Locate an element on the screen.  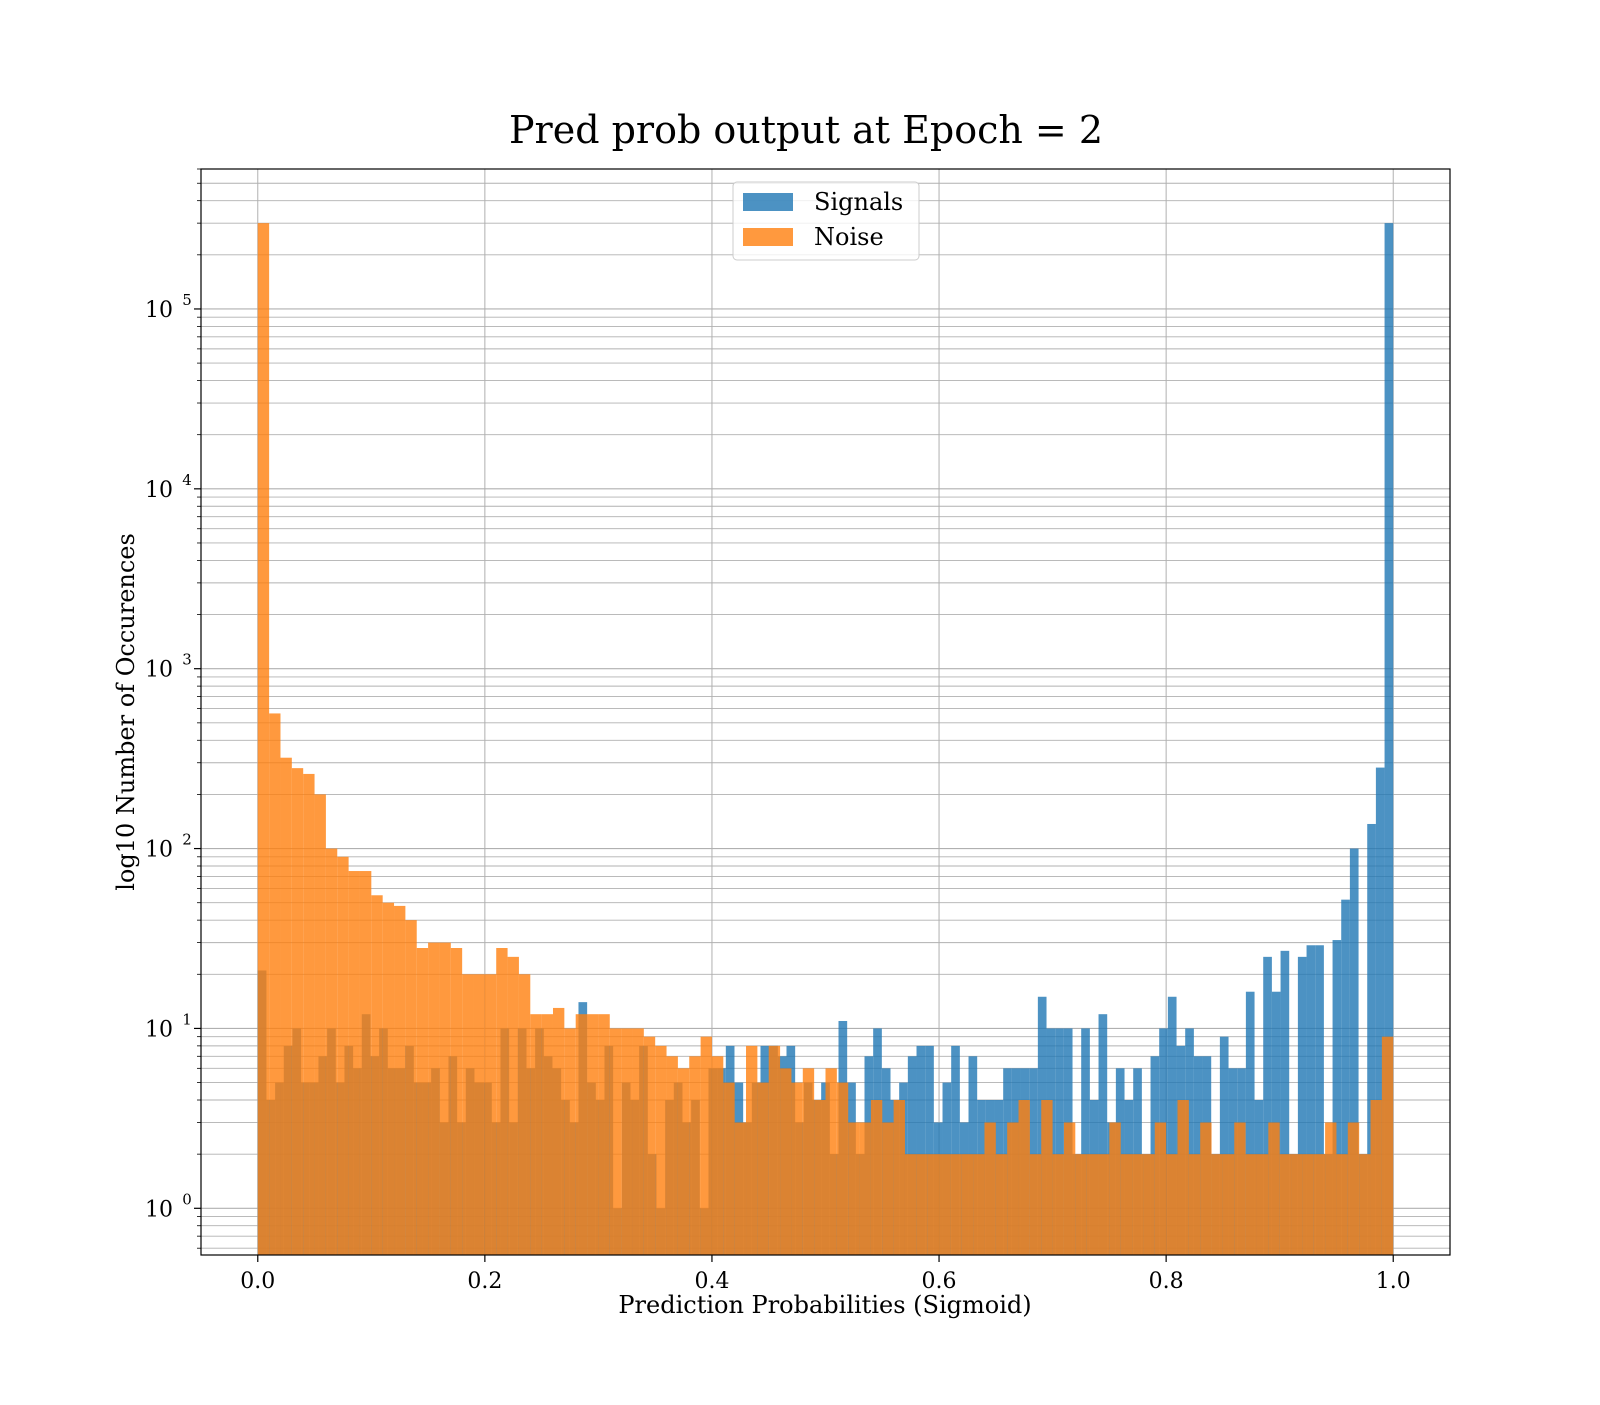
legend: Signals Noise is located at coordinates (826, 221).